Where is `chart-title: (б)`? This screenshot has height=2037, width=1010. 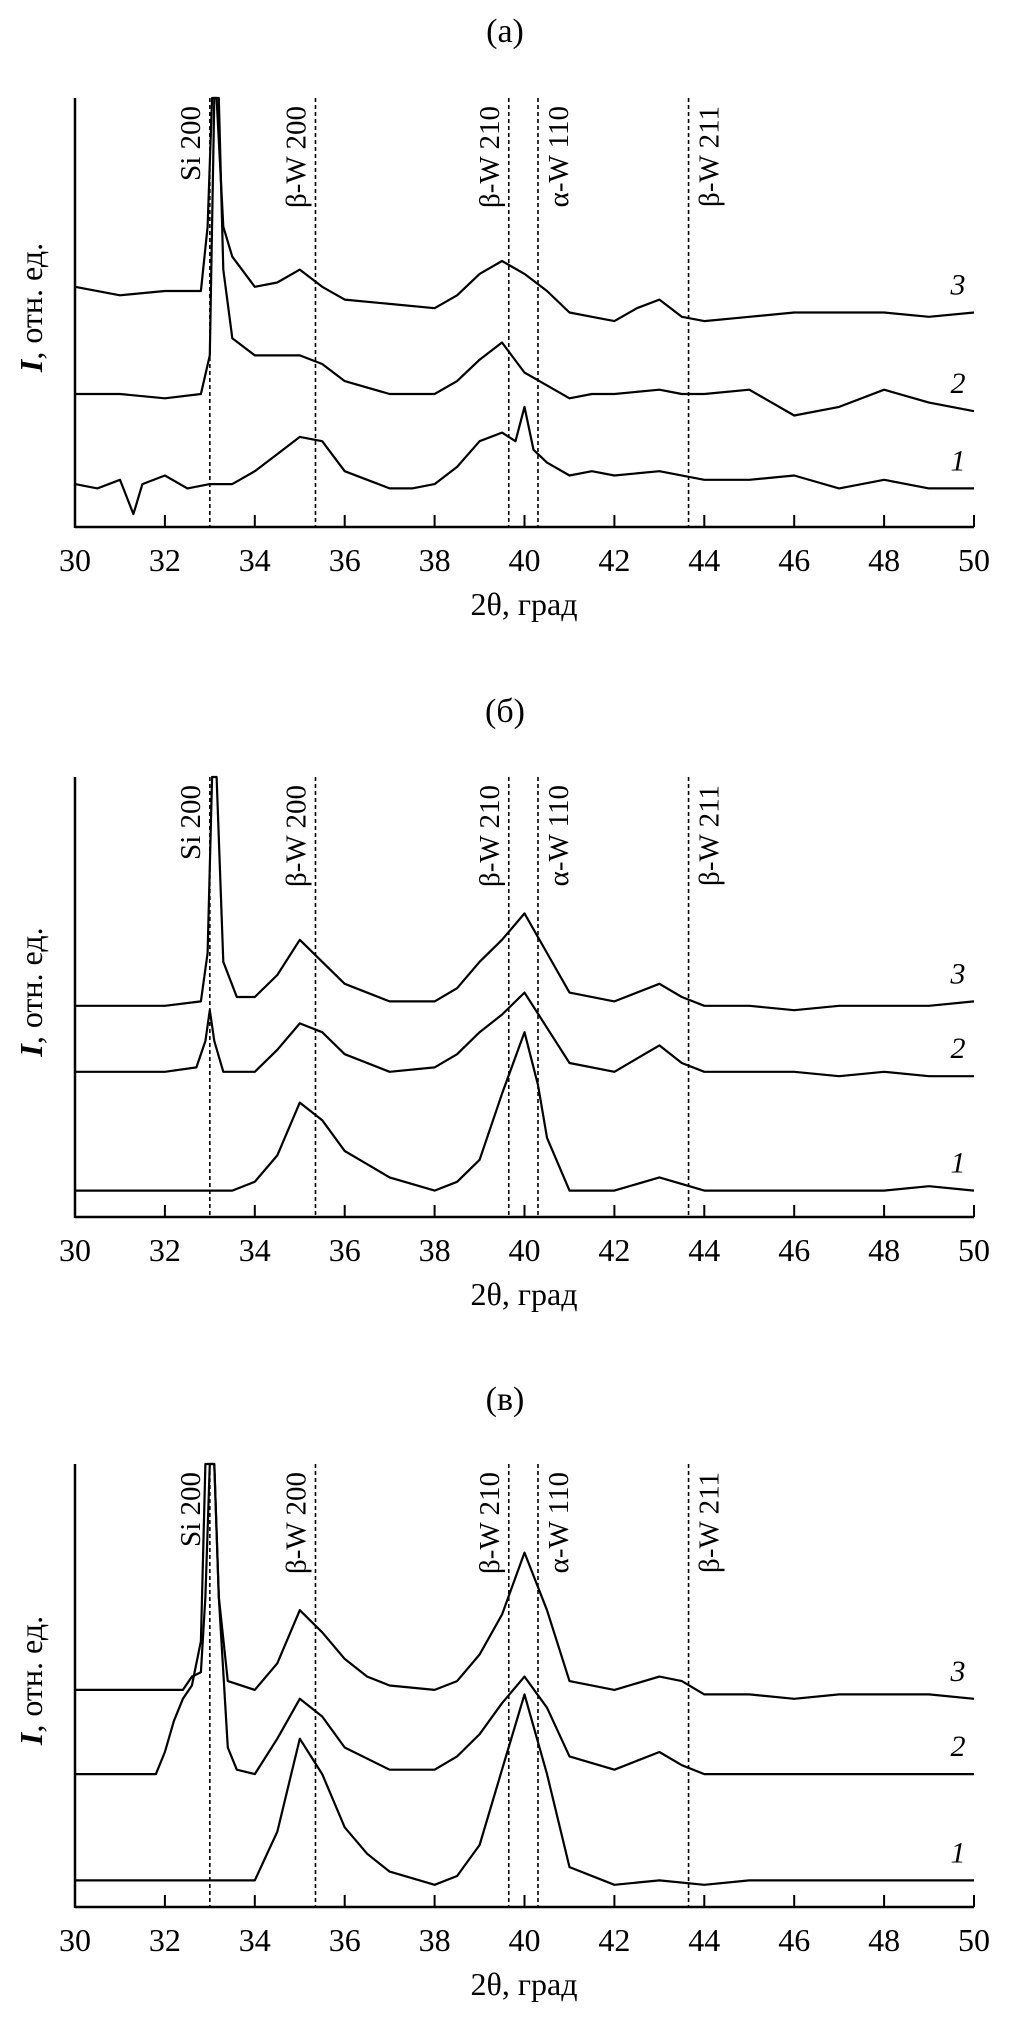
chart-title: (б) is located at coordinates (505, 711).